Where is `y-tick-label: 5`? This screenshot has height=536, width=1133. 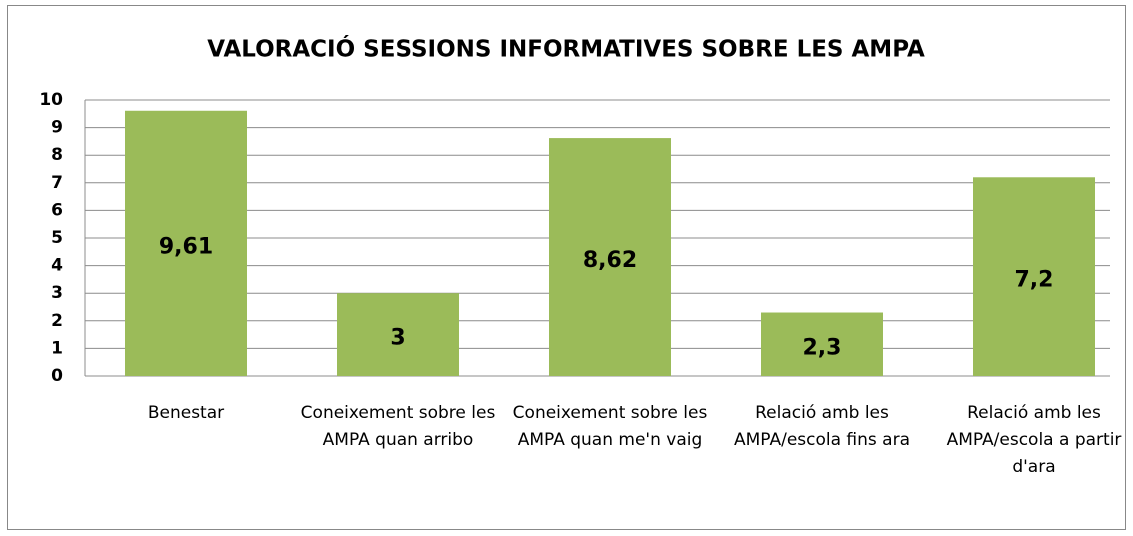
y-tick-label: 5 is located at coordinates (57, 238).